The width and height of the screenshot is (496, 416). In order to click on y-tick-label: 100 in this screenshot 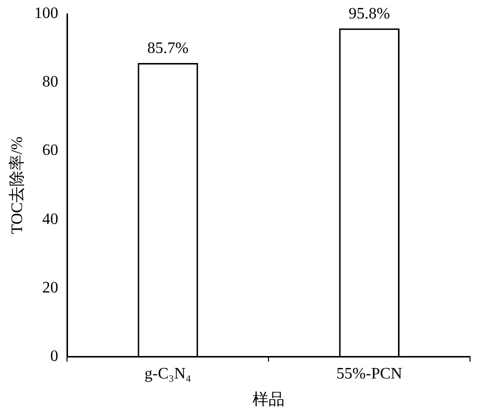, I will do `click(46, 13)`.